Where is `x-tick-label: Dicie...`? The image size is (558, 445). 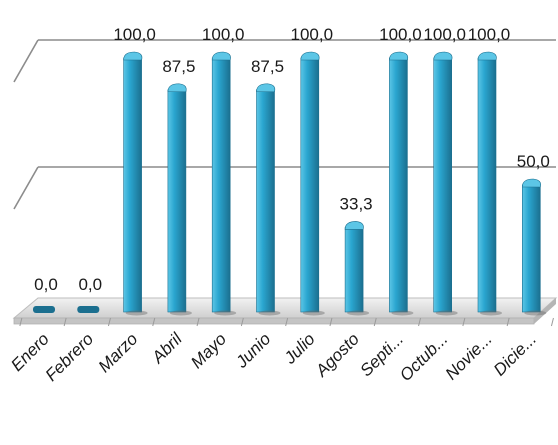
x-tick-label: Dicie... is located at coordinates (515, 354).